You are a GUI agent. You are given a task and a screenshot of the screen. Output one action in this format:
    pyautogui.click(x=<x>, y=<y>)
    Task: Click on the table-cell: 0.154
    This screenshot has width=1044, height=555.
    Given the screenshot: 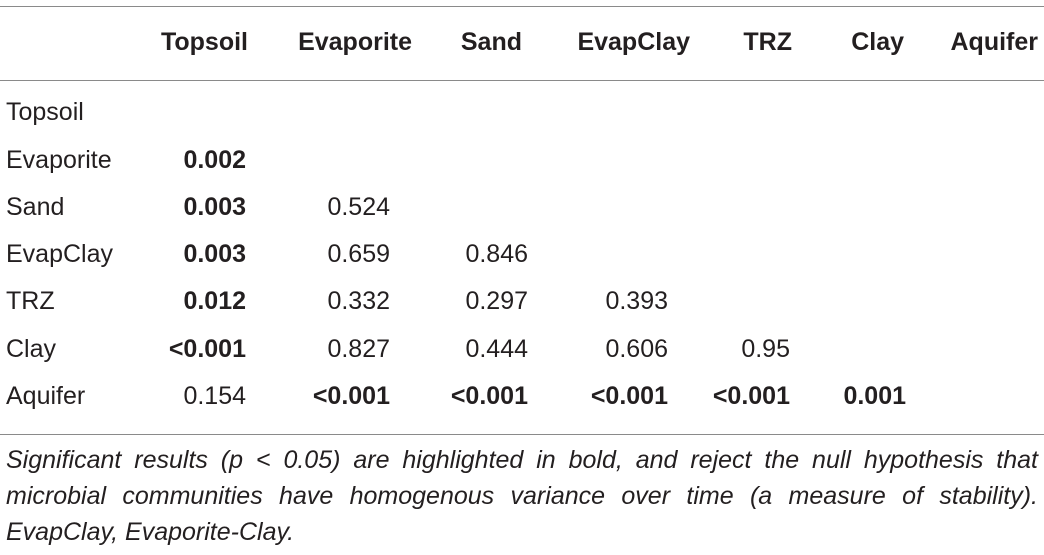 What is the action you would take?
    pyautogui.click(x=214, y=396)
    